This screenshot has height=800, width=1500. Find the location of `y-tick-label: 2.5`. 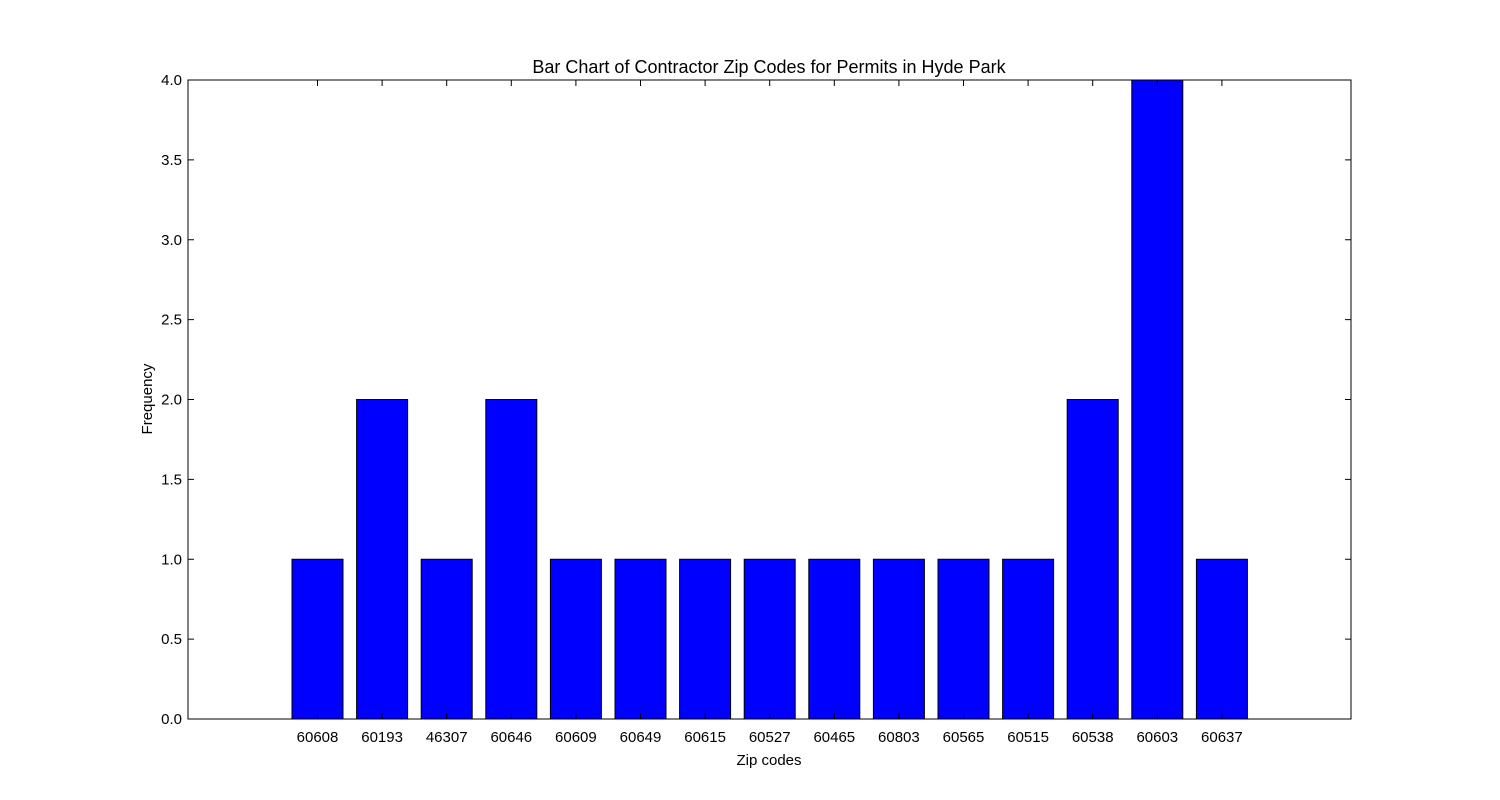

y-tick-label: 2.5 is located at coordinates (171, 320).